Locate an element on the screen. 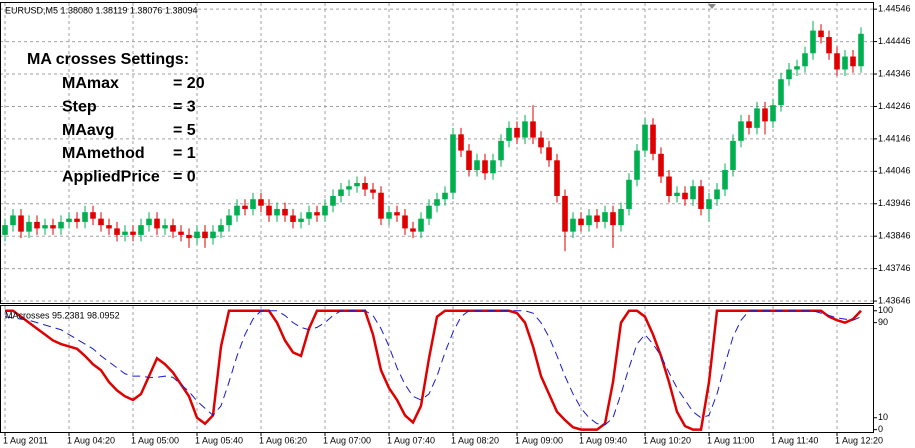  setting-name: MAmethod is located at coordinates (103, 153).